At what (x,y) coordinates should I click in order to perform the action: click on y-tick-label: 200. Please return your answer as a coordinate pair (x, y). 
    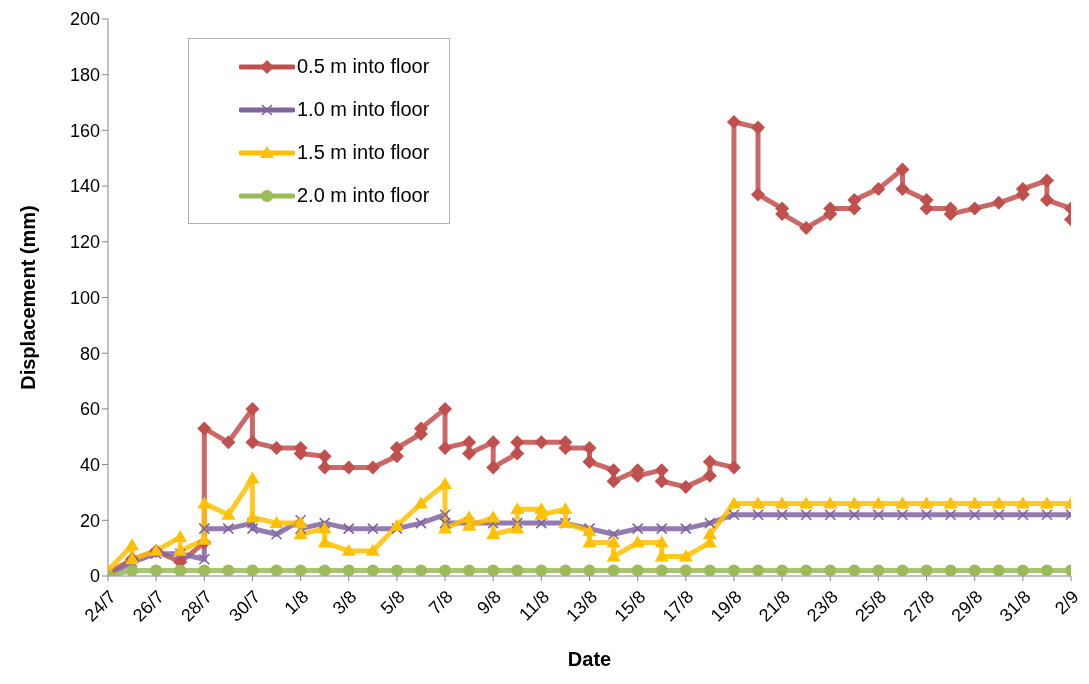
    Looking at the image, I should click on (84, 19).